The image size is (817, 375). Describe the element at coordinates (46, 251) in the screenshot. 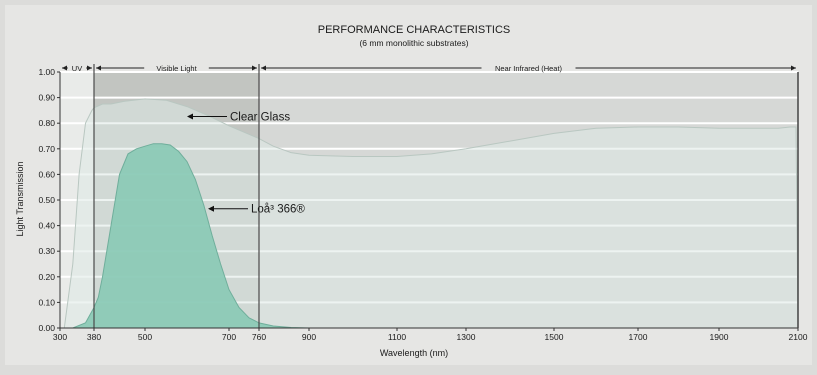

I see `y-tick-label-3: 0.30` at that location.